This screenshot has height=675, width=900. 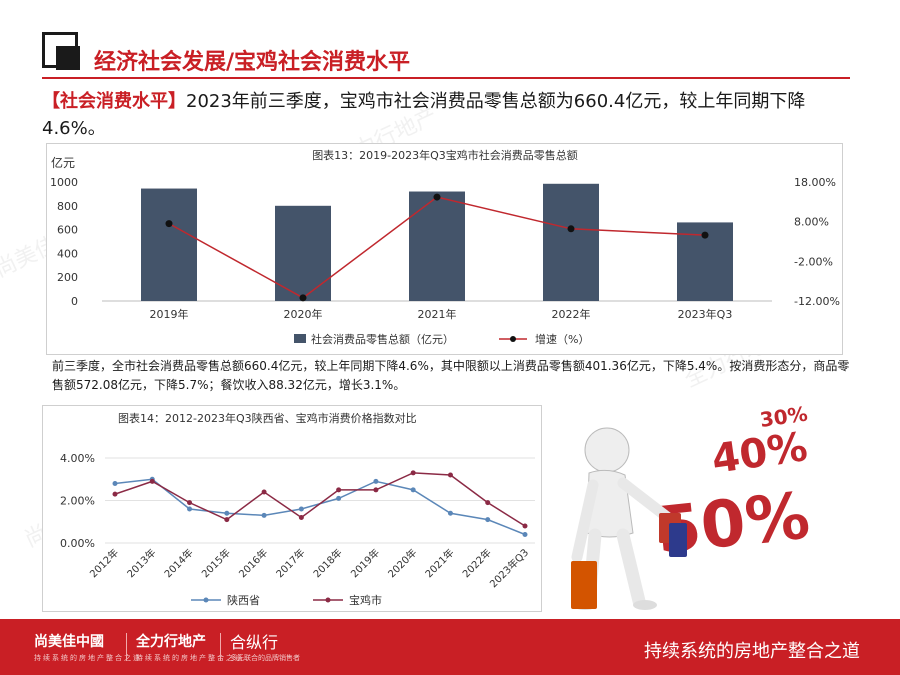 I want to click on y-left-tick-label: 0, so click(x=74, y=301).